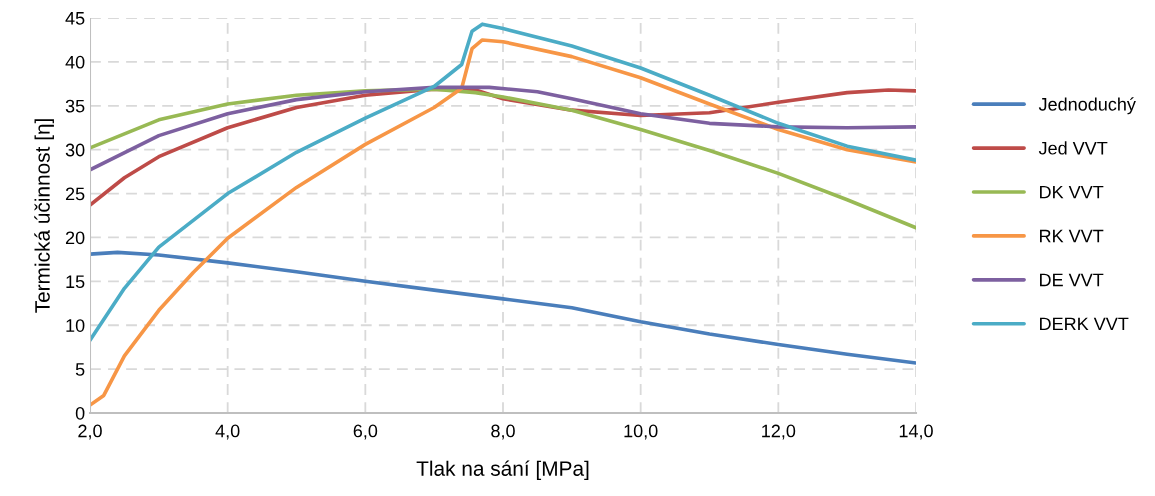 This screenshot has height=496, width=1155. What do you see at coordinates (90, 432) in the screenshot?
I see `x-tick-label: 2,0` at bounding box center [90, 432].